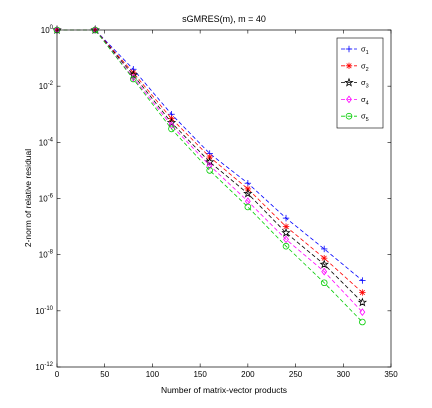 The image size is (432, 408). Describe the element at coordinates (46, 86) in the screenshot. I see `y-tick-label: 10⁻²` at that location.